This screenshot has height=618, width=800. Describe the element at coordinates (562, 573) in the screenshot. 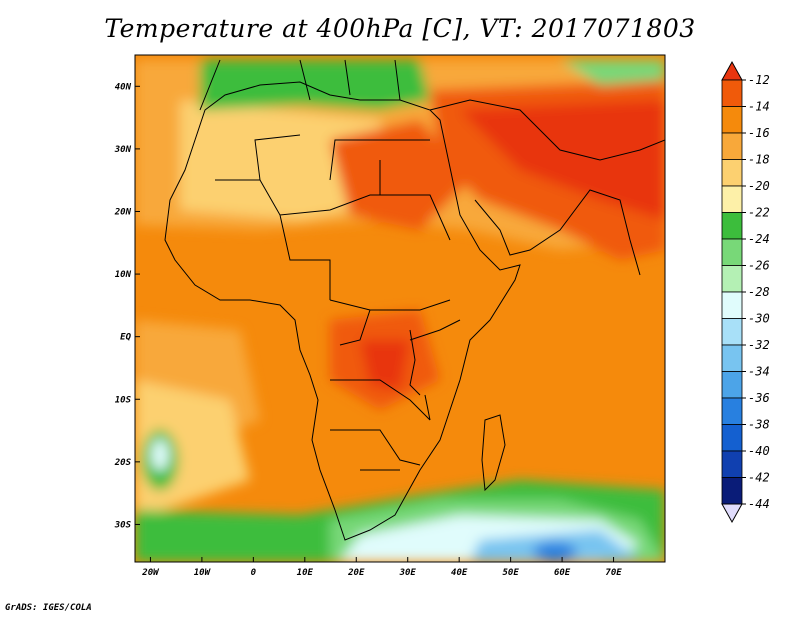

I see `lon-tick-label: 60E` at that location.